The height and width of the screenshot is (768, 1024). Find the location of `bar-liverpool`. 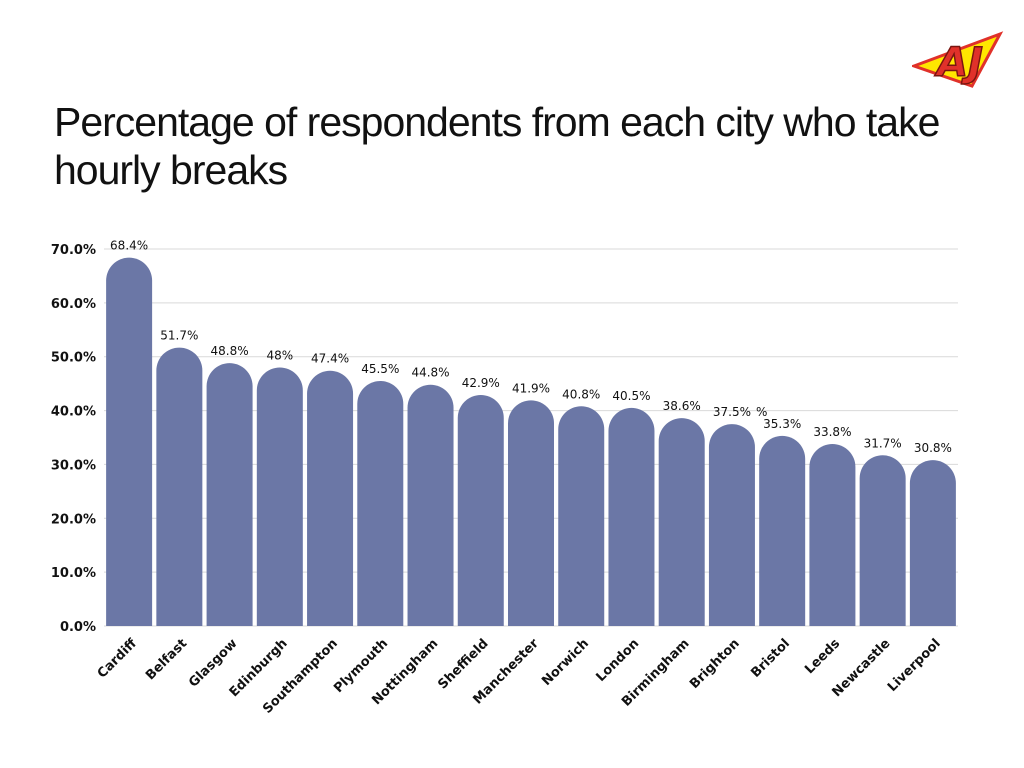

bar-liverpool is located at coordinates (932, 543).